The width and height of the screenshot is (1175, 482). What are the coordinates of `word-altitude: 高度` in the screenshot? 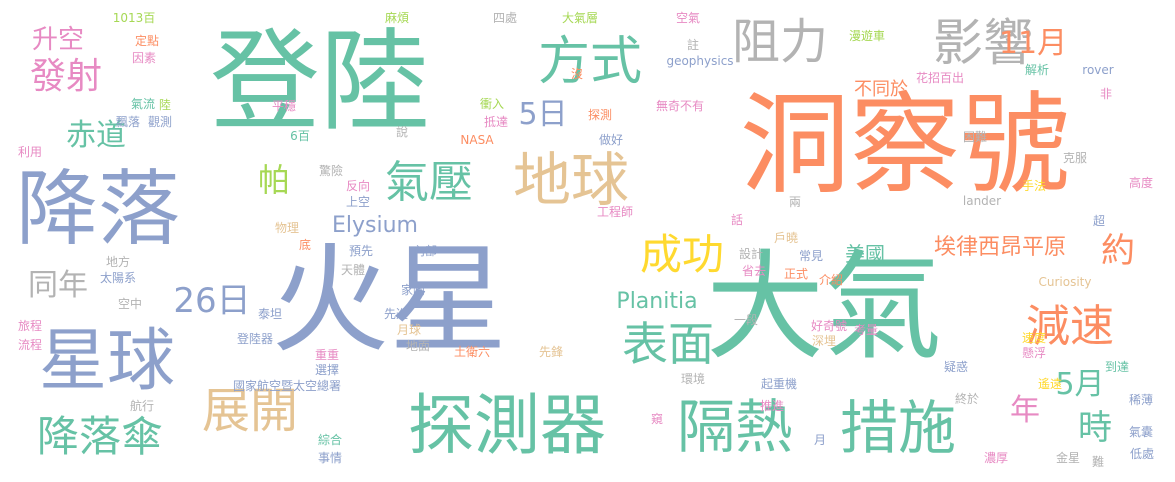 It's located at (1141, 183).